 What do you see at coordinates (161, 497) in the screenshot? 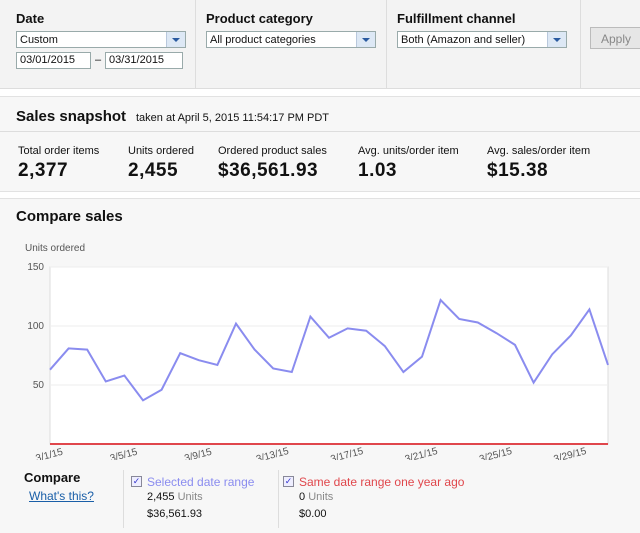
I see `units-value: 2,455` at bounding box center [161, 497].